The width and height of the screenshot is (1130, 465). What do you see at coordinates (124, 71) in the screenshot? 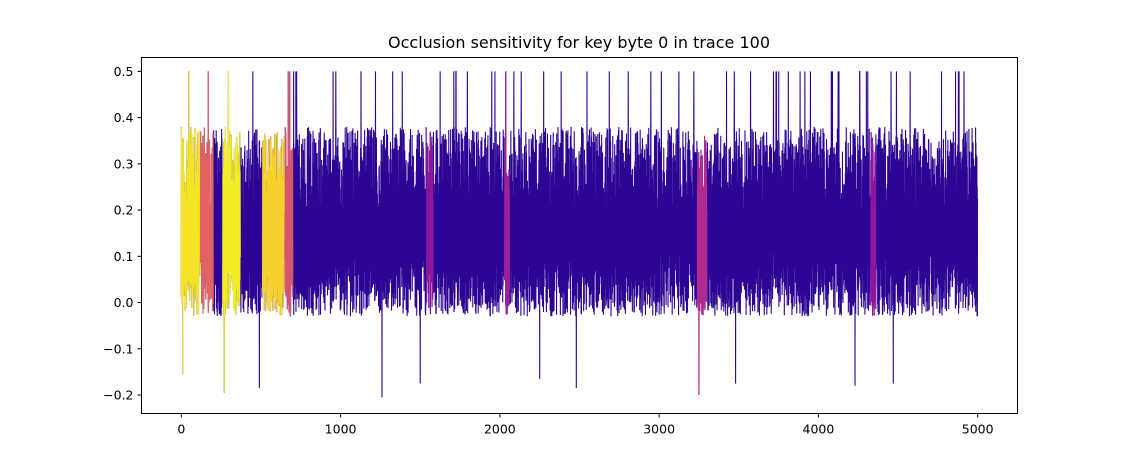
I see `y-tick-label: 0.5` at bounding box center [124, 71].